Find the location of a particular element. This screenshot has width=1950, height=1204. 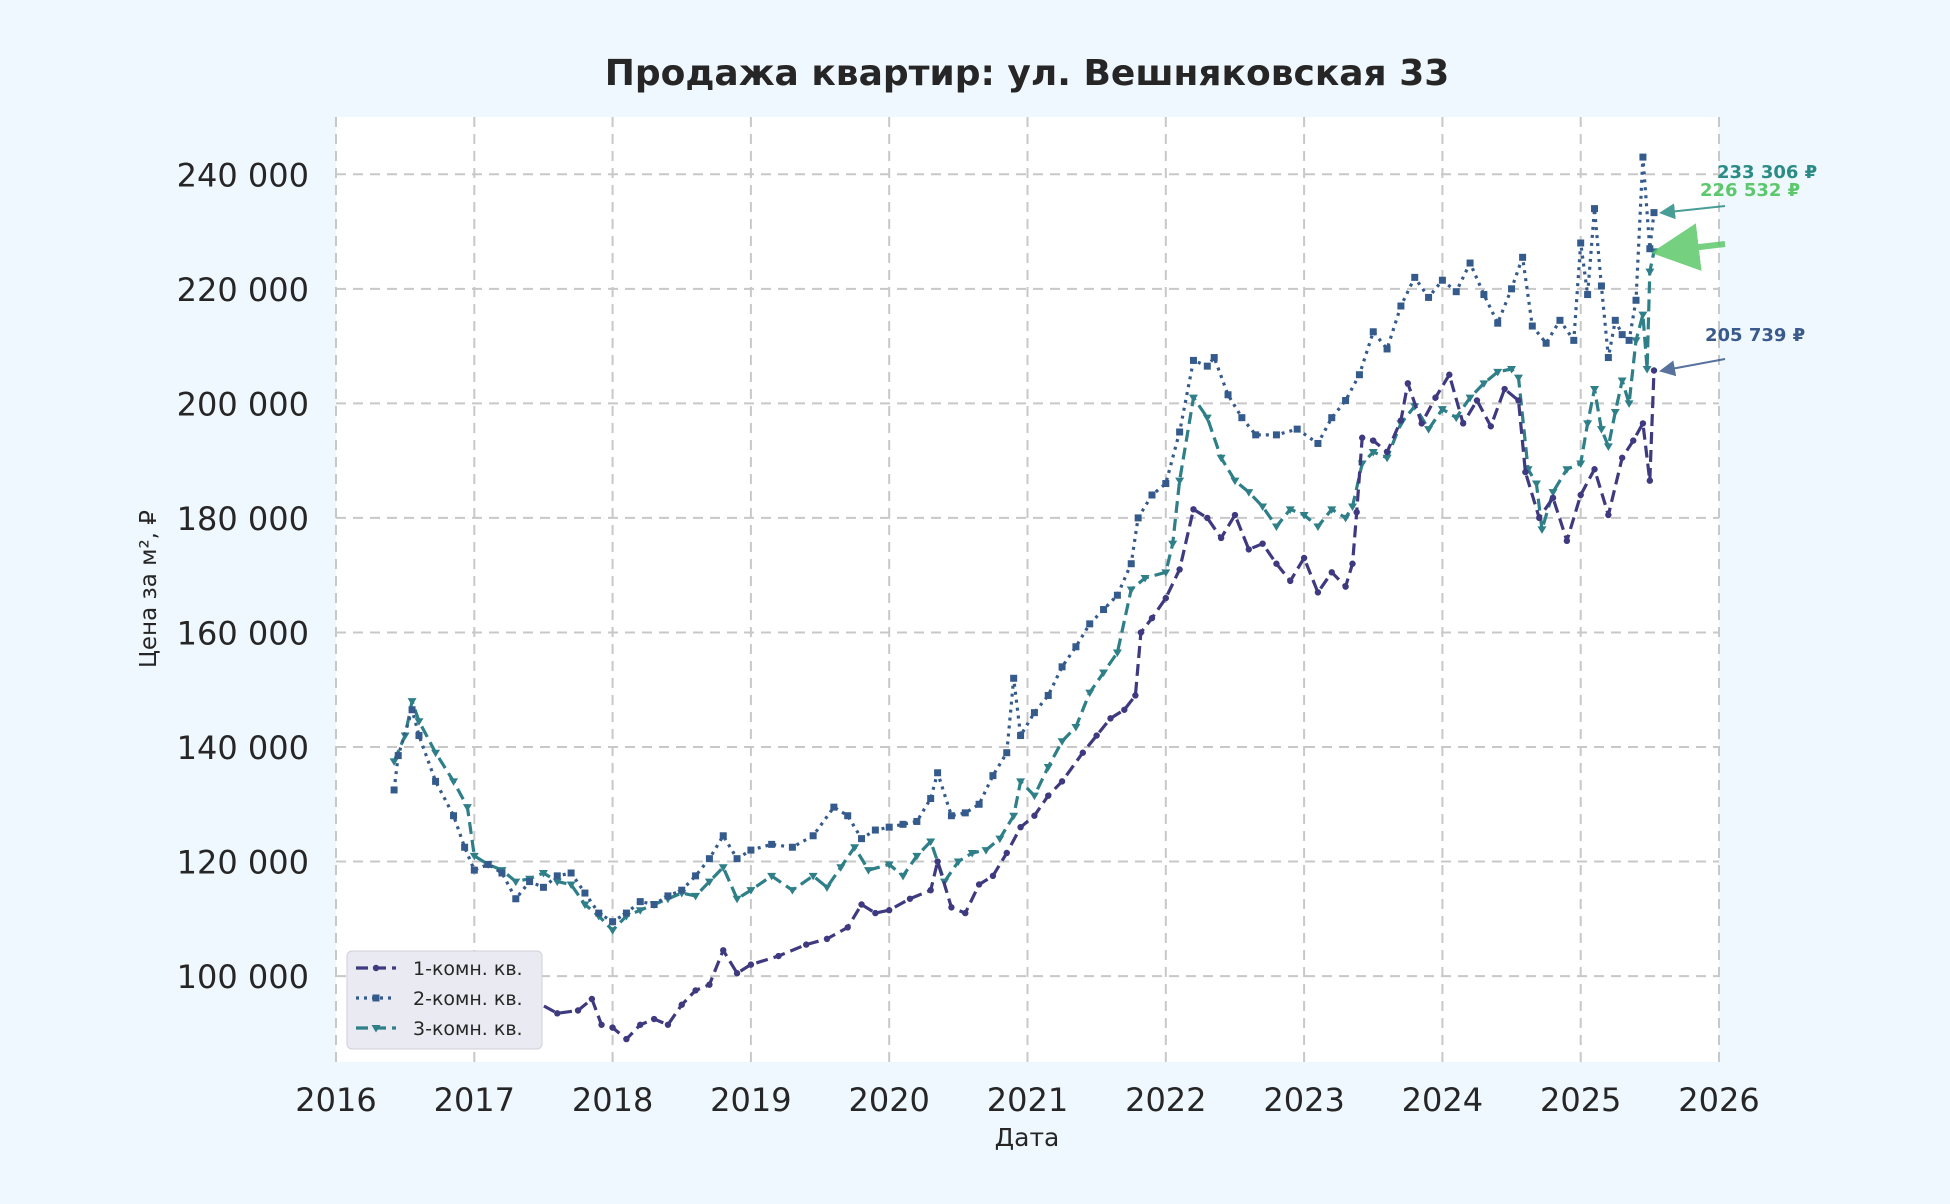

chart-title: Продажа квартир: ул. Вешняковская 33 is located at coordinates (1027, 73).